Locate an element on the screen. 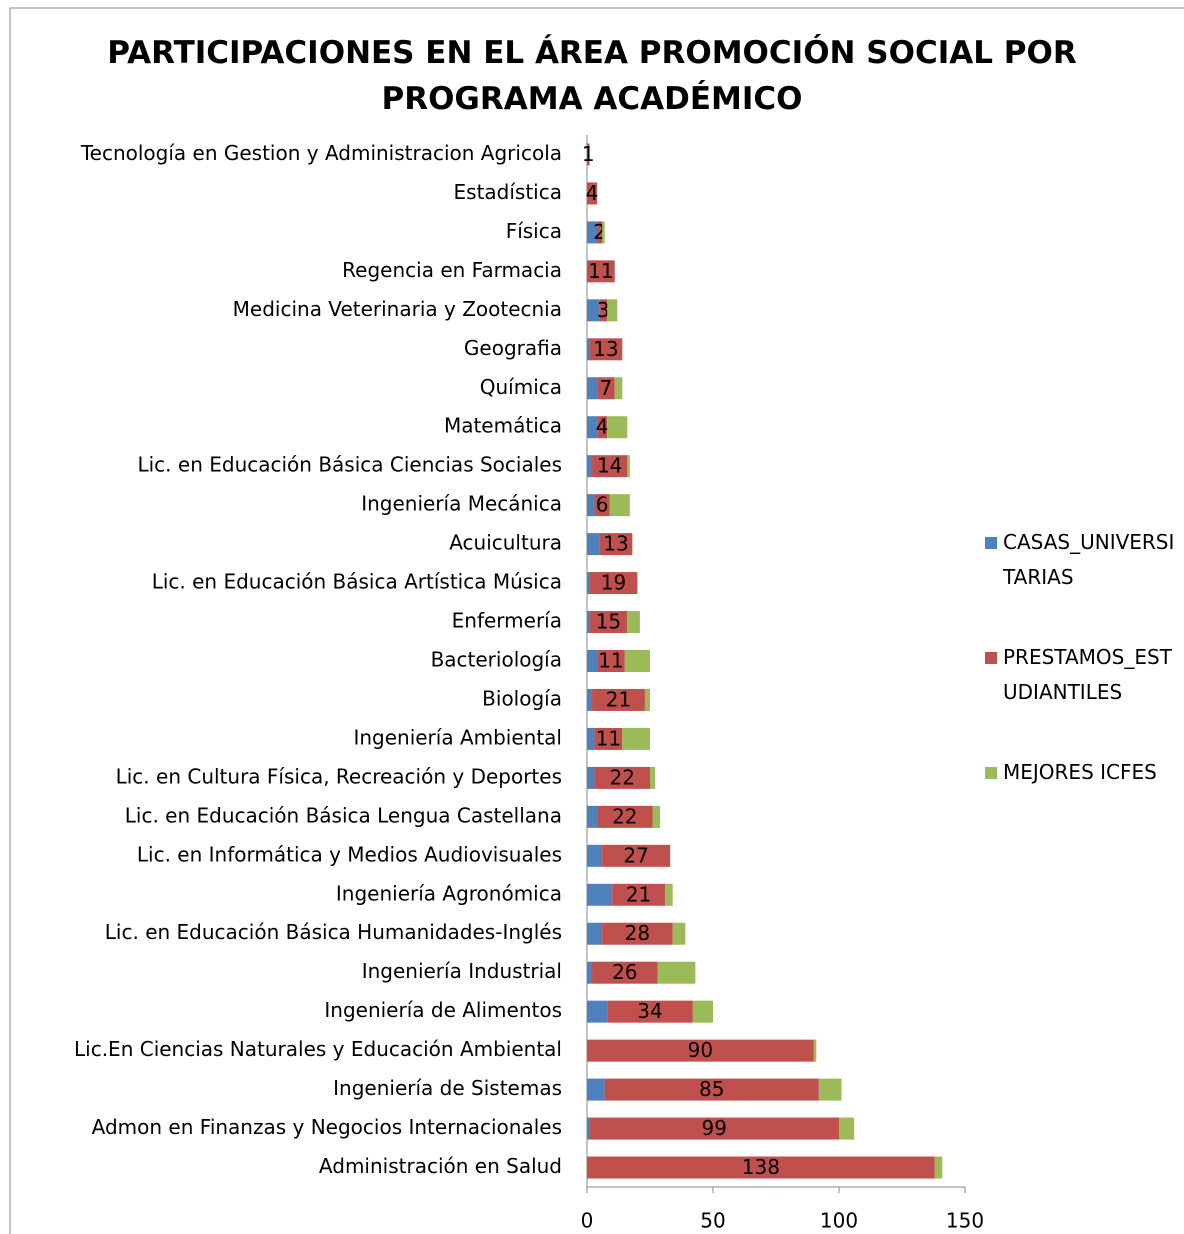 Image resolution: width=1184 pixels, height=1234 pixels. data-label: 14 is located at coordinates (609, 466).